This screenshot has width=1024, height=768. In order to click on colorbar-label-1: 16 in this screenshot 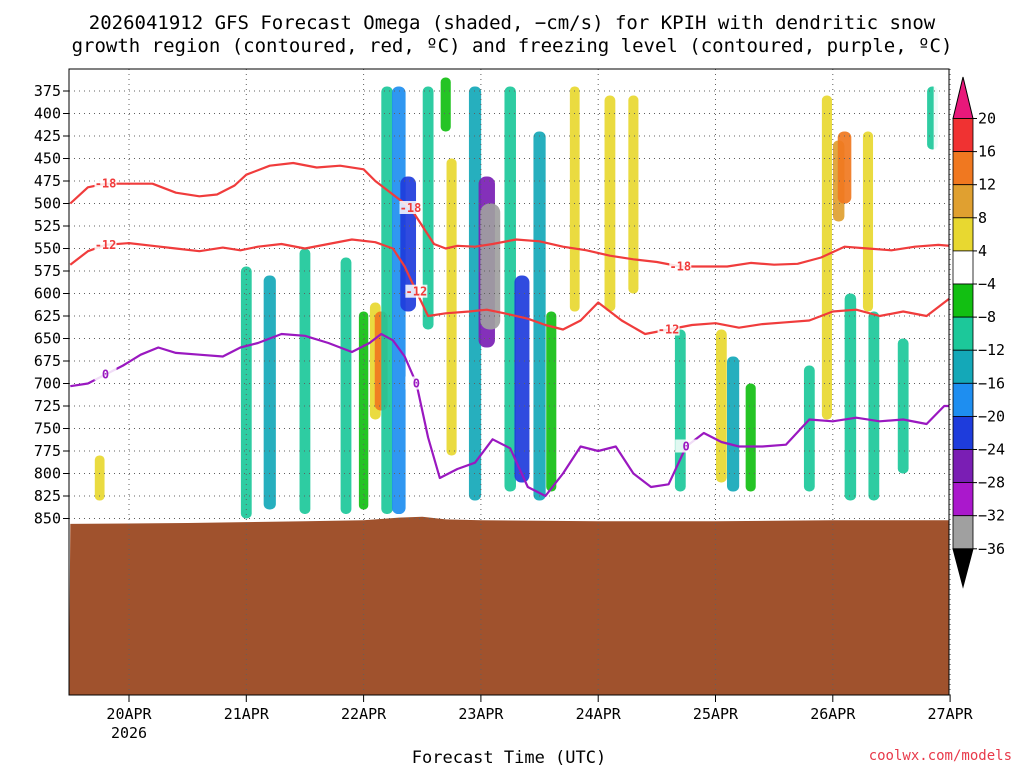, I will do `click(987, 152)`.